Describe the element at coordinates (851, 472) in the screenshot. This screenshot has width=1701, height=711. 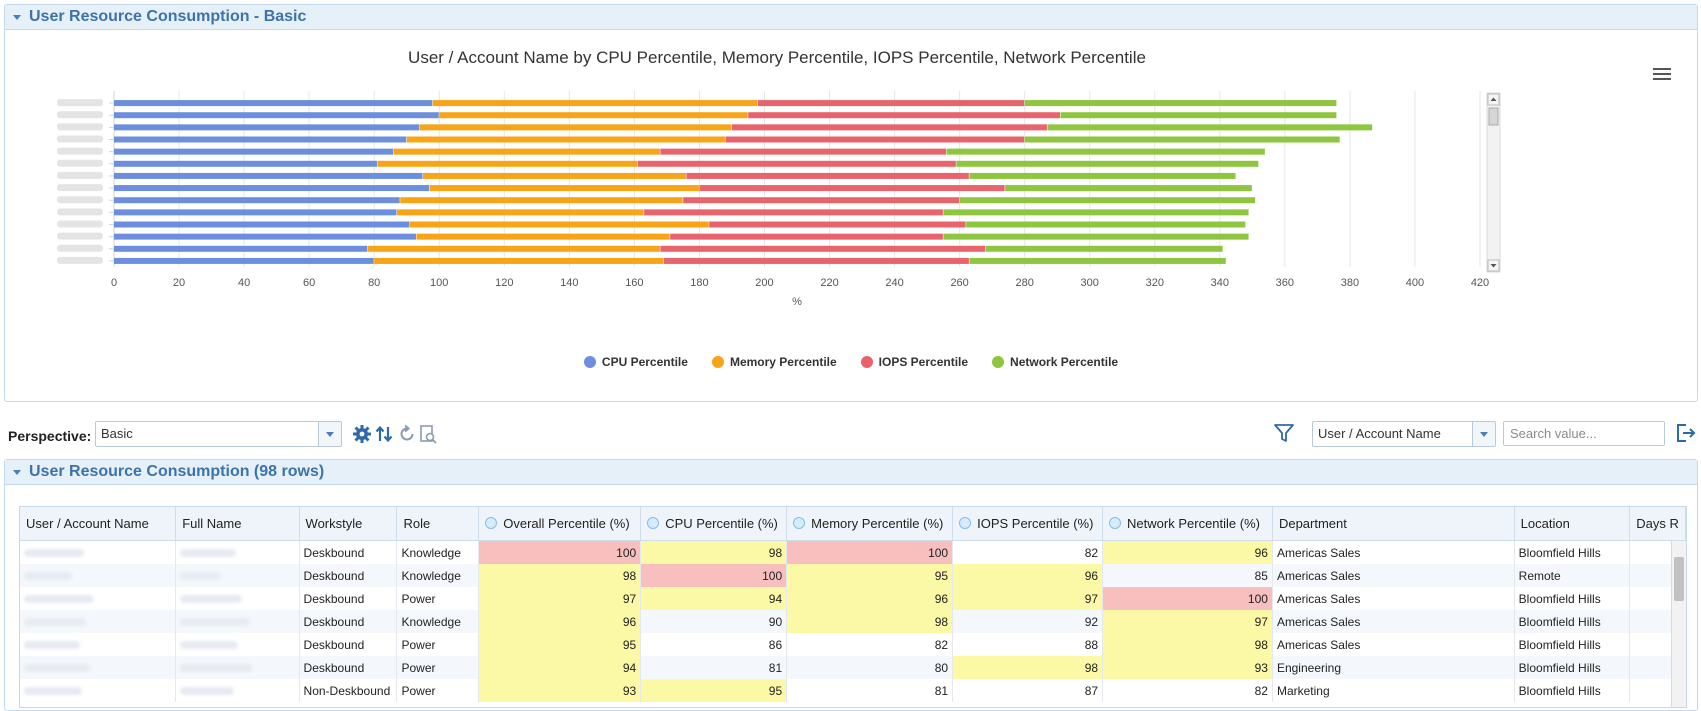
I see `table-panel-header: User Resource Consumption (98 rows)` at that location.